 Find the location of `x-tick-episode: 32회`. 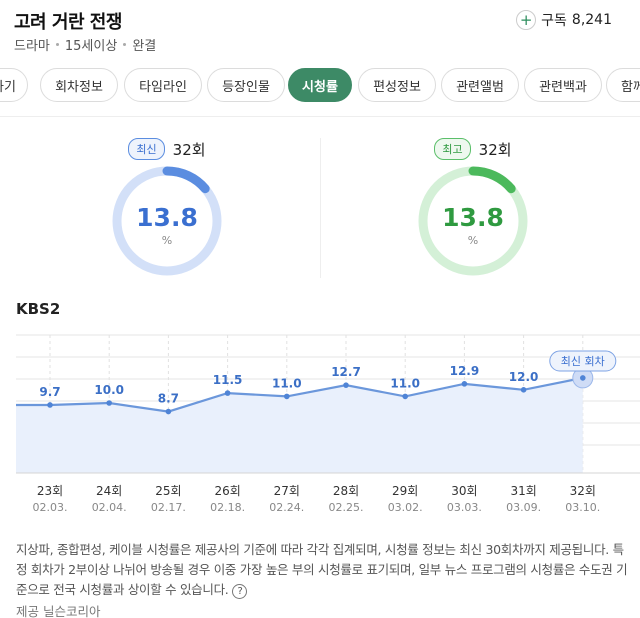

x-tick-episode: 32회 is located at coordinates (583, 491).